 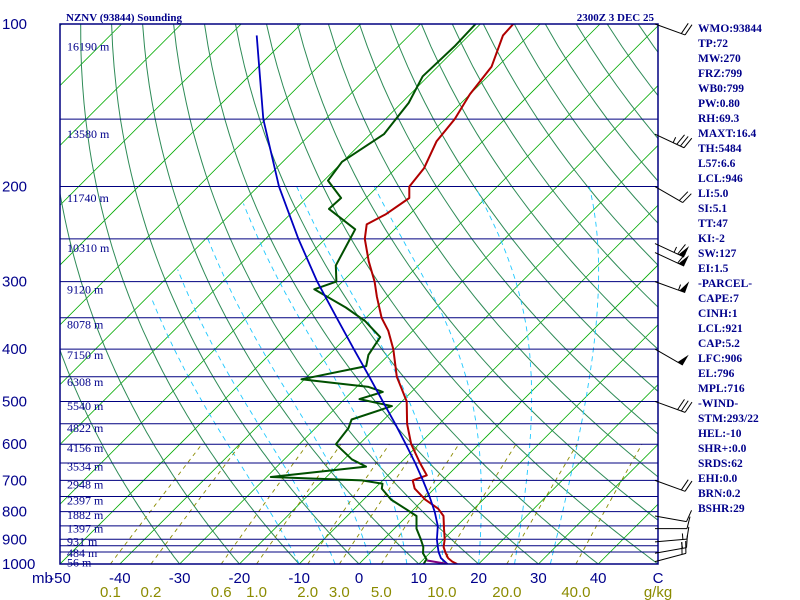 What do you see at coordinates (717, 254) in the screenshot?
I see `index-value: SW:127` at bounding box center [717, 254].